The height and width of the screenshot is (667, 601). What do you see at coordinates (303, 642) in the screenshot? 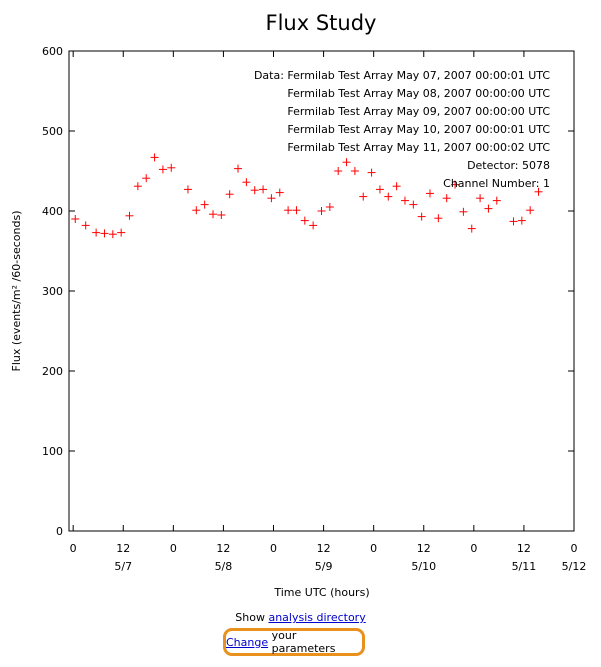
I see `change-parameters-label: your parameters` at bounding box center [303, 642].